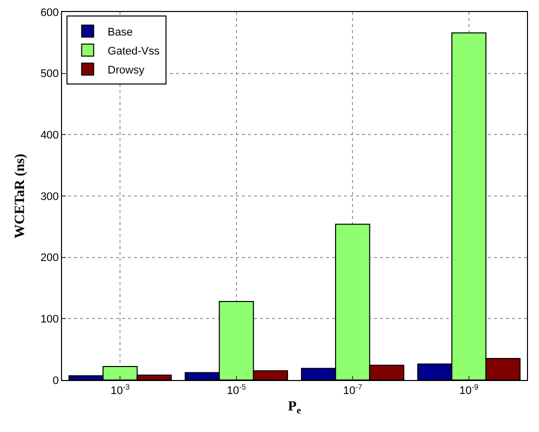  I want to click on y-tick-label: 300, so click(49, 196).